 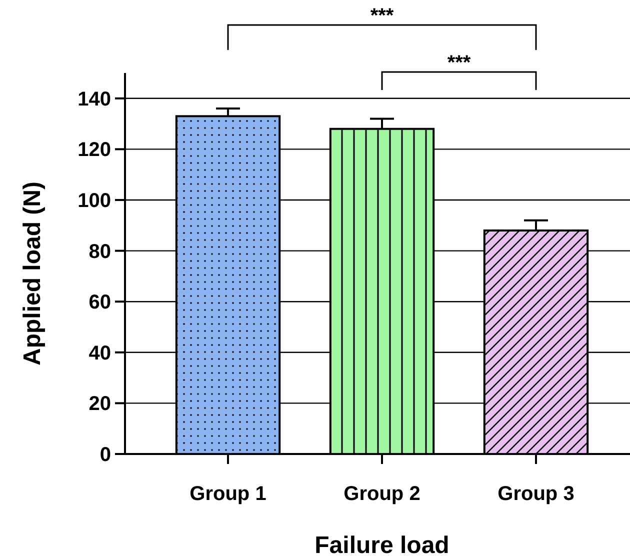 What do you see at coordinates (536, 494) in the screenshot?
I see `x-tick-label: Group 3` at bounding box center [536, 494].